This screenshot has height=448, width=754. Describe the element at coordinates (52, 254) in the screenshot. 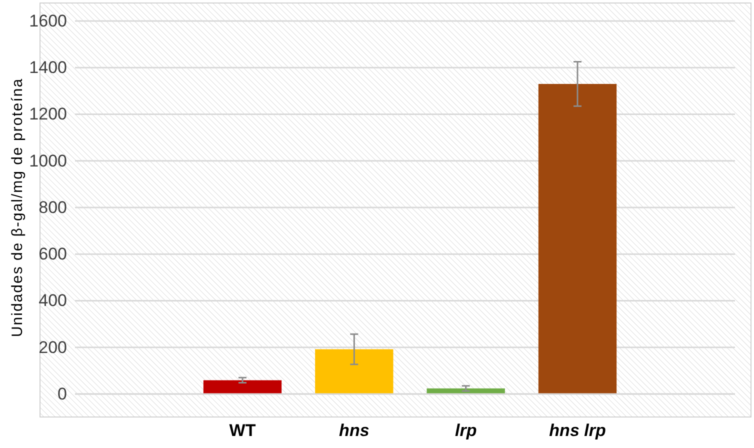

I see `y-tick-label: 600` at that location.